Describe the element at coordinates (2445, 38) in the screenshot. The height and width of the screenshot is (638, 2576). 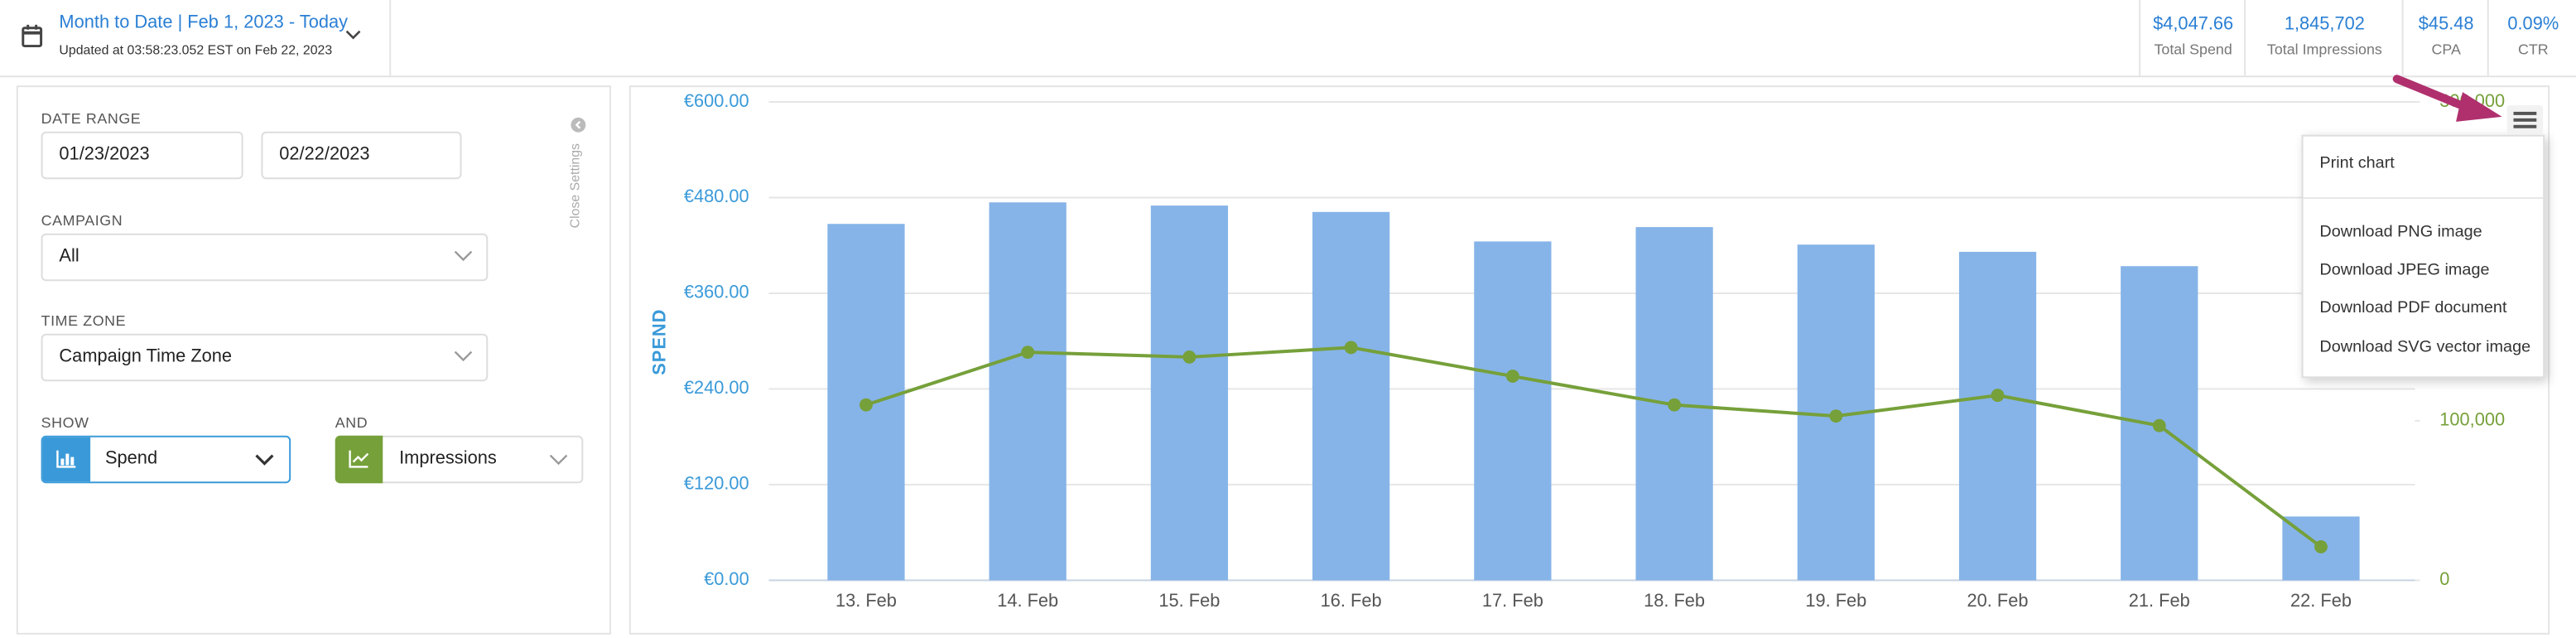
I see `stat: $45.48 CPA` at that location.